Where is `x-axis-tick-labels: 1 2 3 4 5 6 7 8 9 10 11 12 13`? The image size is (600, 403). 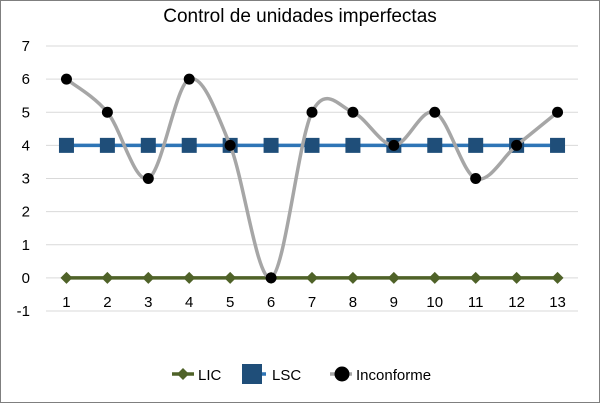
x-axis-tick-labels: 1 2 3 4 5 6 7 8 9 10 11 12 13 is located at coordinates (314, 302).